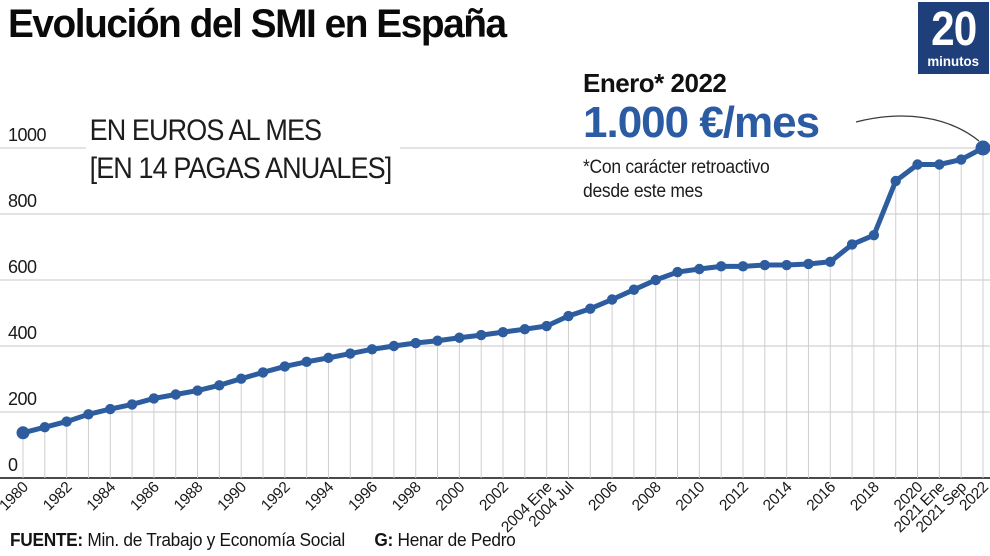 This screenshot has height=556, width=990. I want to click on y-tick-label: 400, so click(22, 333).